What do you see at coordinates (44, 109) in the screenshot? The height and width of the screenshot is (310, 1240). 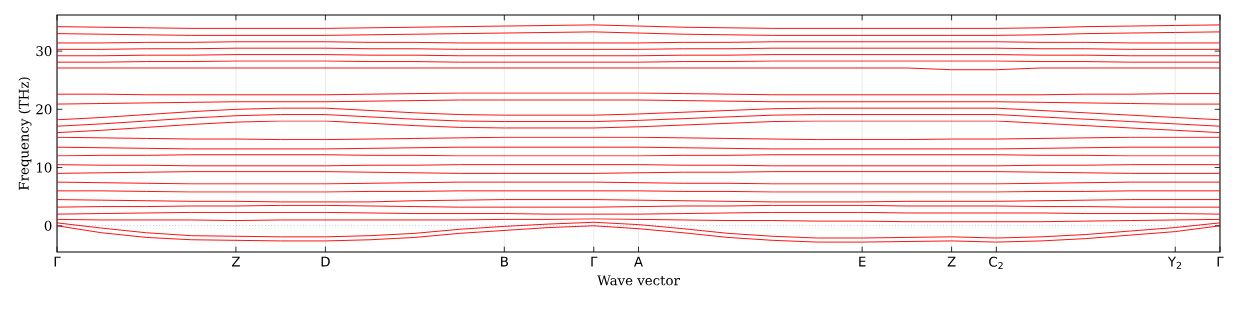 I see `y-tick-label: 20` at bounding box center [44, 109].